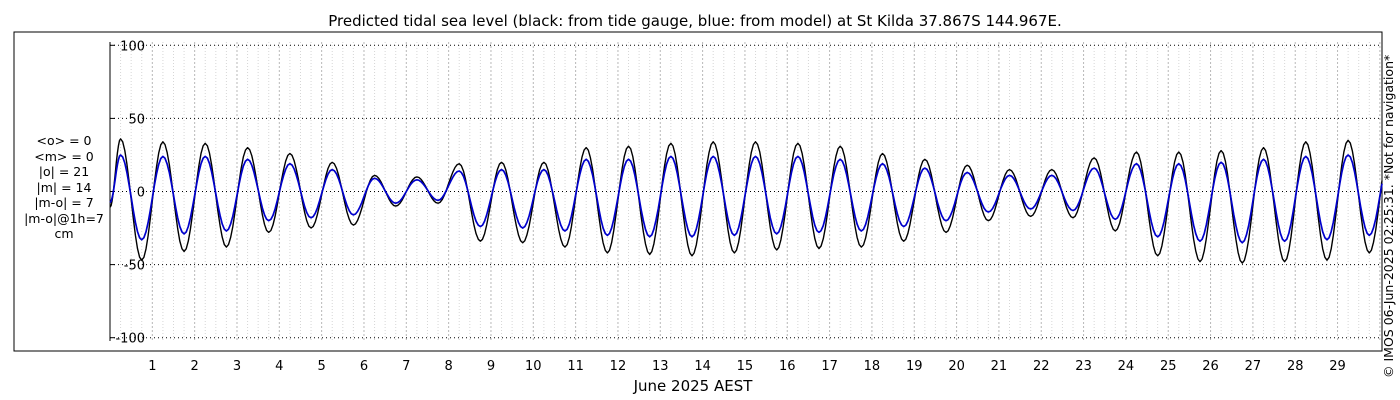 The height and width of the screenshot is (400, 1400). Describe the element at coordinates (829, 366) in the screenshot. I see `x-tick-label: 17` at that location.